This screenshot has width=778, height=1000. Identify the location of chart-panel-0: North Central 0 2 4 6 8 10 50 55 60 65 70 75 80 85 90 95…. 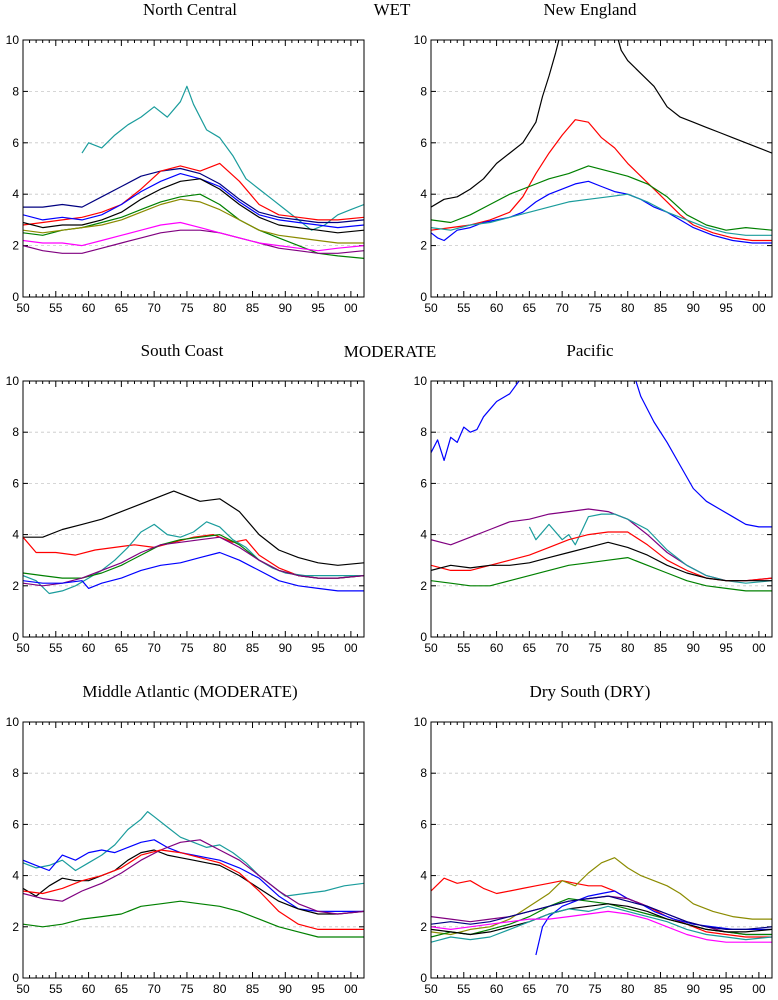
(185, 157).